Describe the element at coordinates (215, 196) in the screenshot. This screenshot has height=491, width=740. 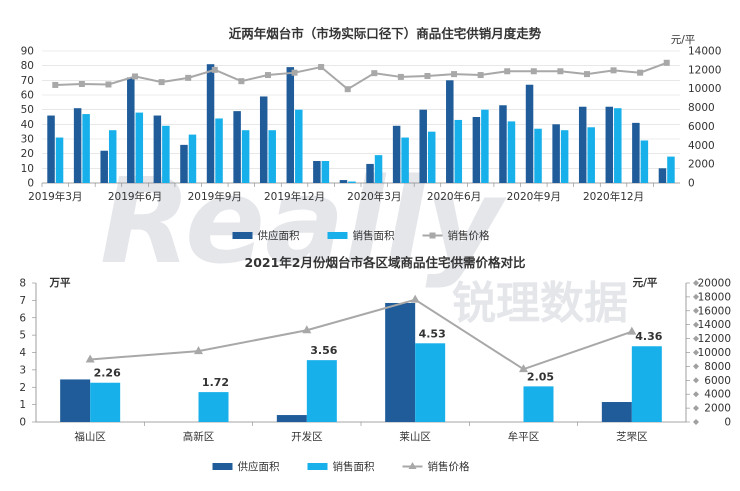
I see `x-tick-label: 2019年9月` at that location.